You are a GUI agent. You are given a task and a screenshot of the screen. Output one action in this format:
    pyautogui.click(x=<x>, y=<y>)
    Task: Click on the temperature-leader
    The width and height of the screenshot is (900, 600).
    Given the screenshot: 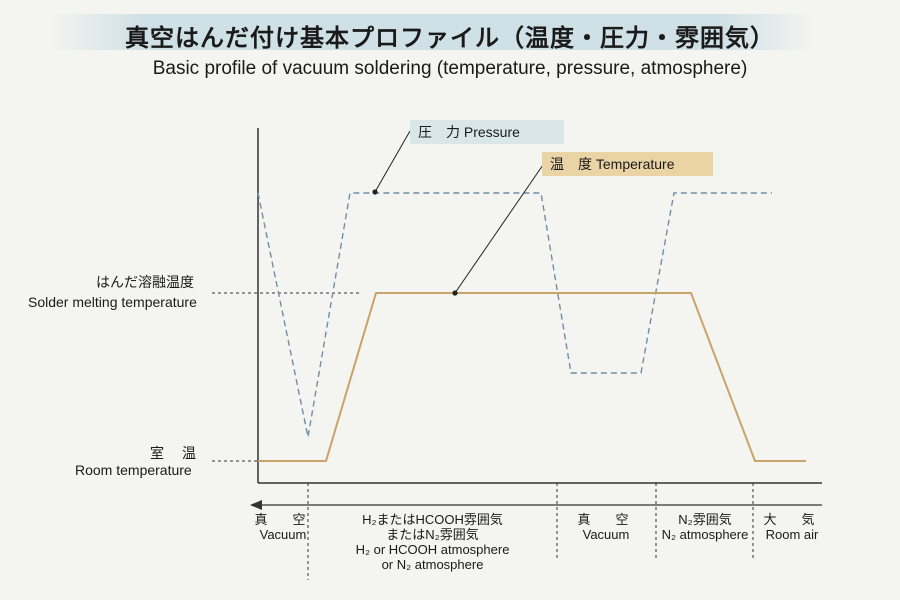 What is the action you would take?
    pyautogui.click(x=500, y=227)
    